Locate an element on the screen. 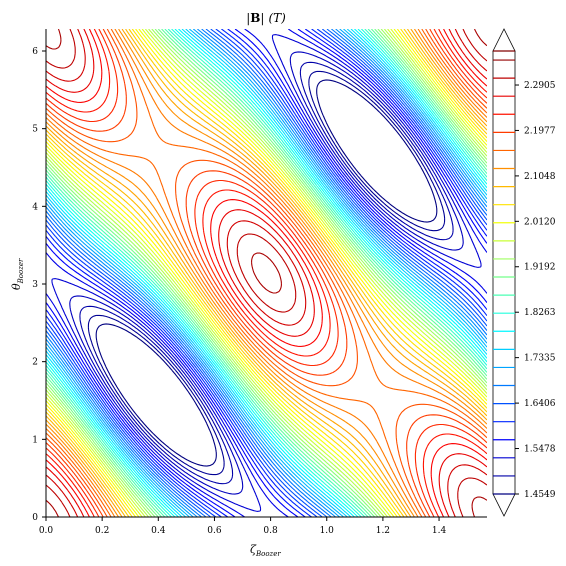 This screenshot has height=566, width=566. chart-title: |B| (T) is located at coordinates (266, 18).